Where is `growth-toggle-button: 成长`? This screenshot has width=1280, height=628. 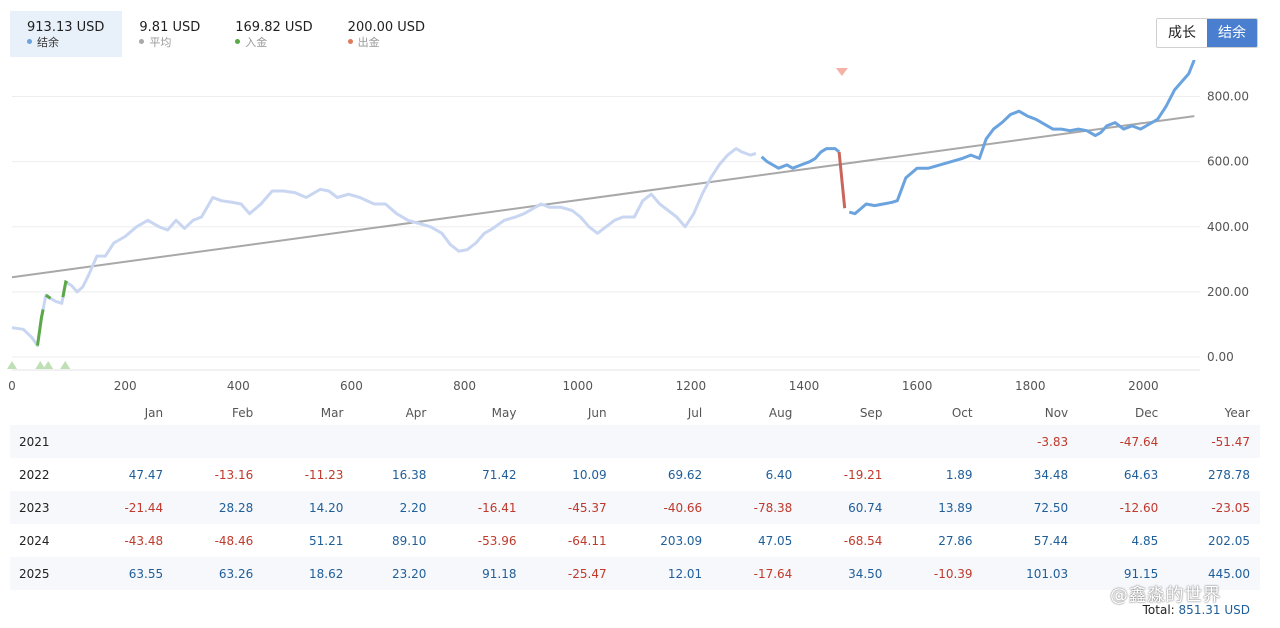 growth-toggle-button: 成长 is located at coordinates (1182, 33).